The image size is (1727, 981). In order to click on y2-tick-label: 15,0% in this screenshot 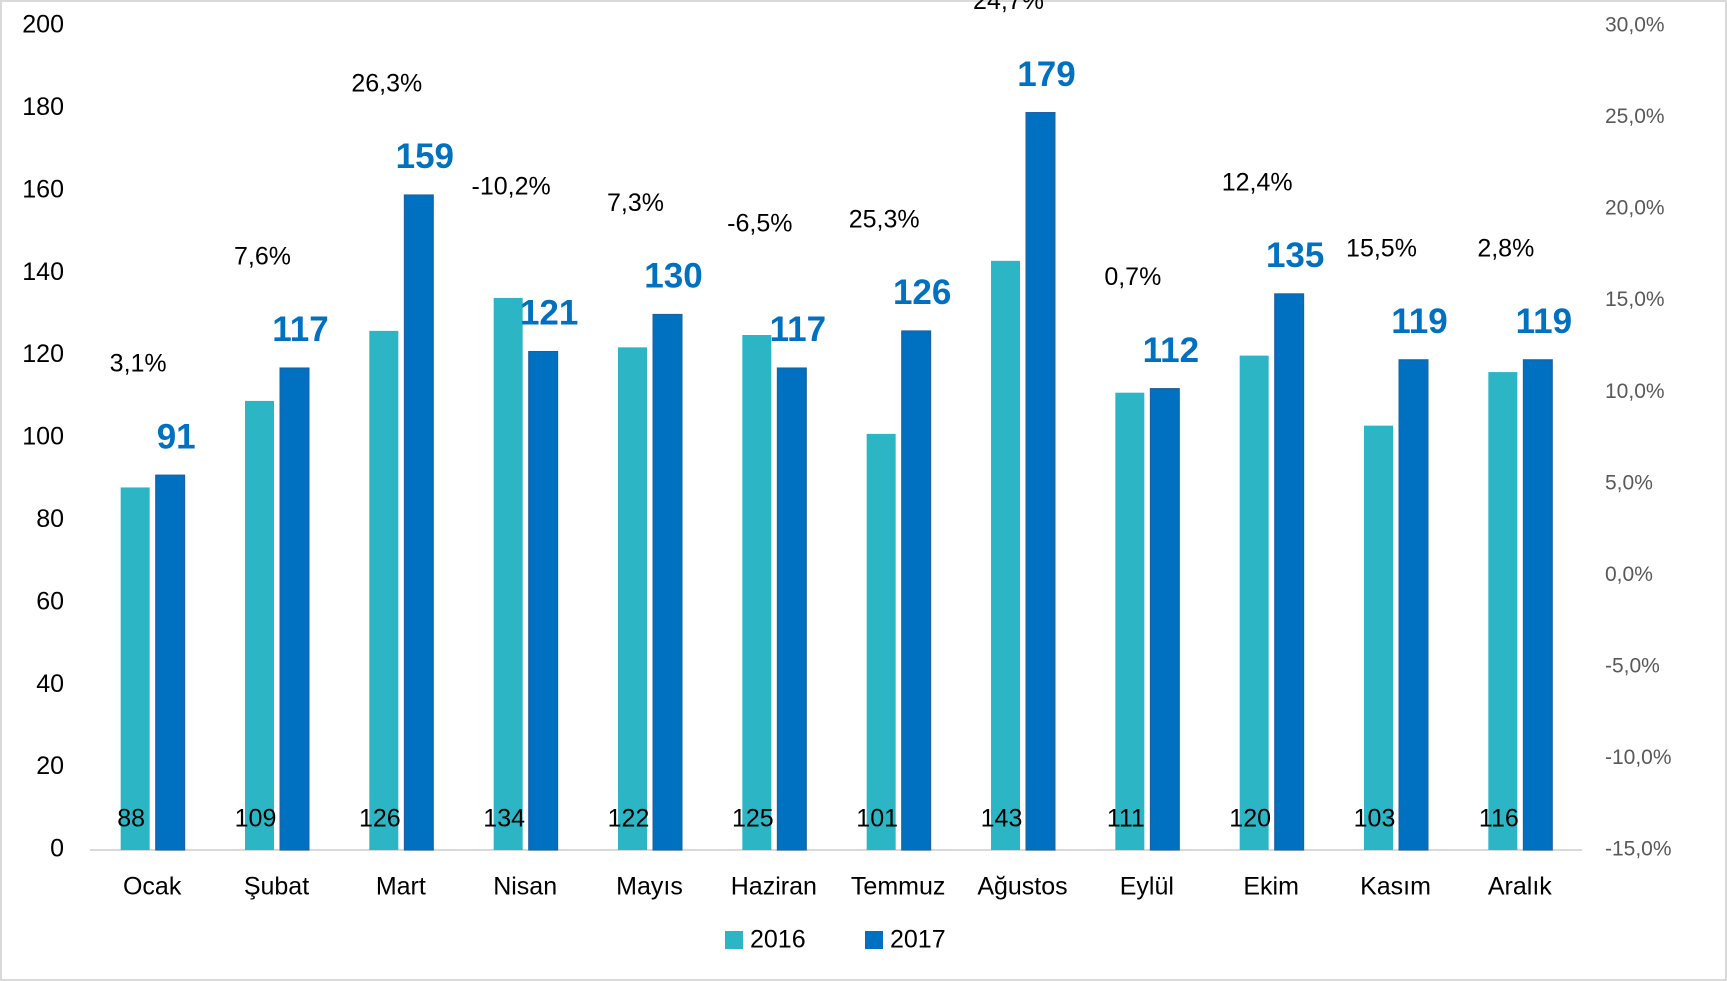, I will do `click(1635, 299)`.